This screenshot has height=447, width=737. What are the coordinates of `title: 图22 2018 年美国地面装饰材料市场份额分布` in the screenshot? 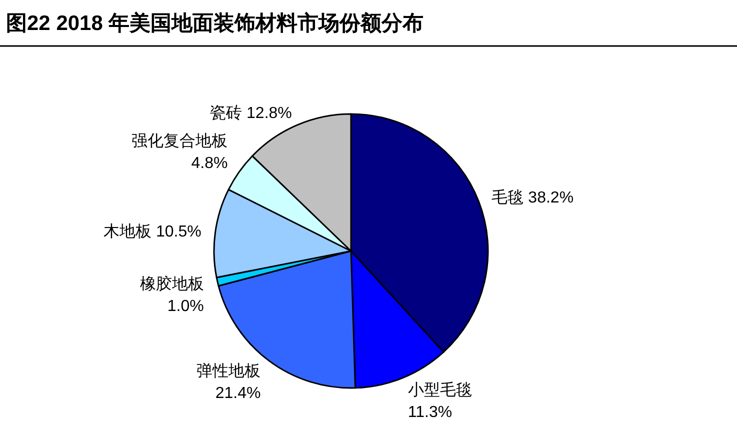 It's located at (215, 23).